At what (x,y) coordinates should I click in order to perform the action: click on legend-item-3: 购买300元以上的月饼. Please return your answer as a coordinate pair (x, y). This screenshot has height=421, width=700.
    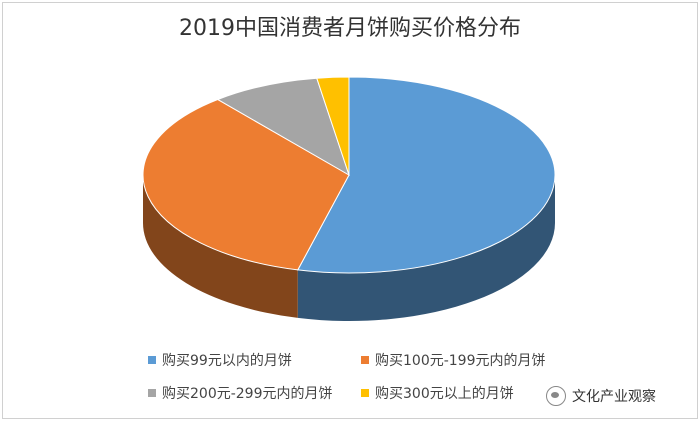
    Looking at the image, I should click on (437, 393).